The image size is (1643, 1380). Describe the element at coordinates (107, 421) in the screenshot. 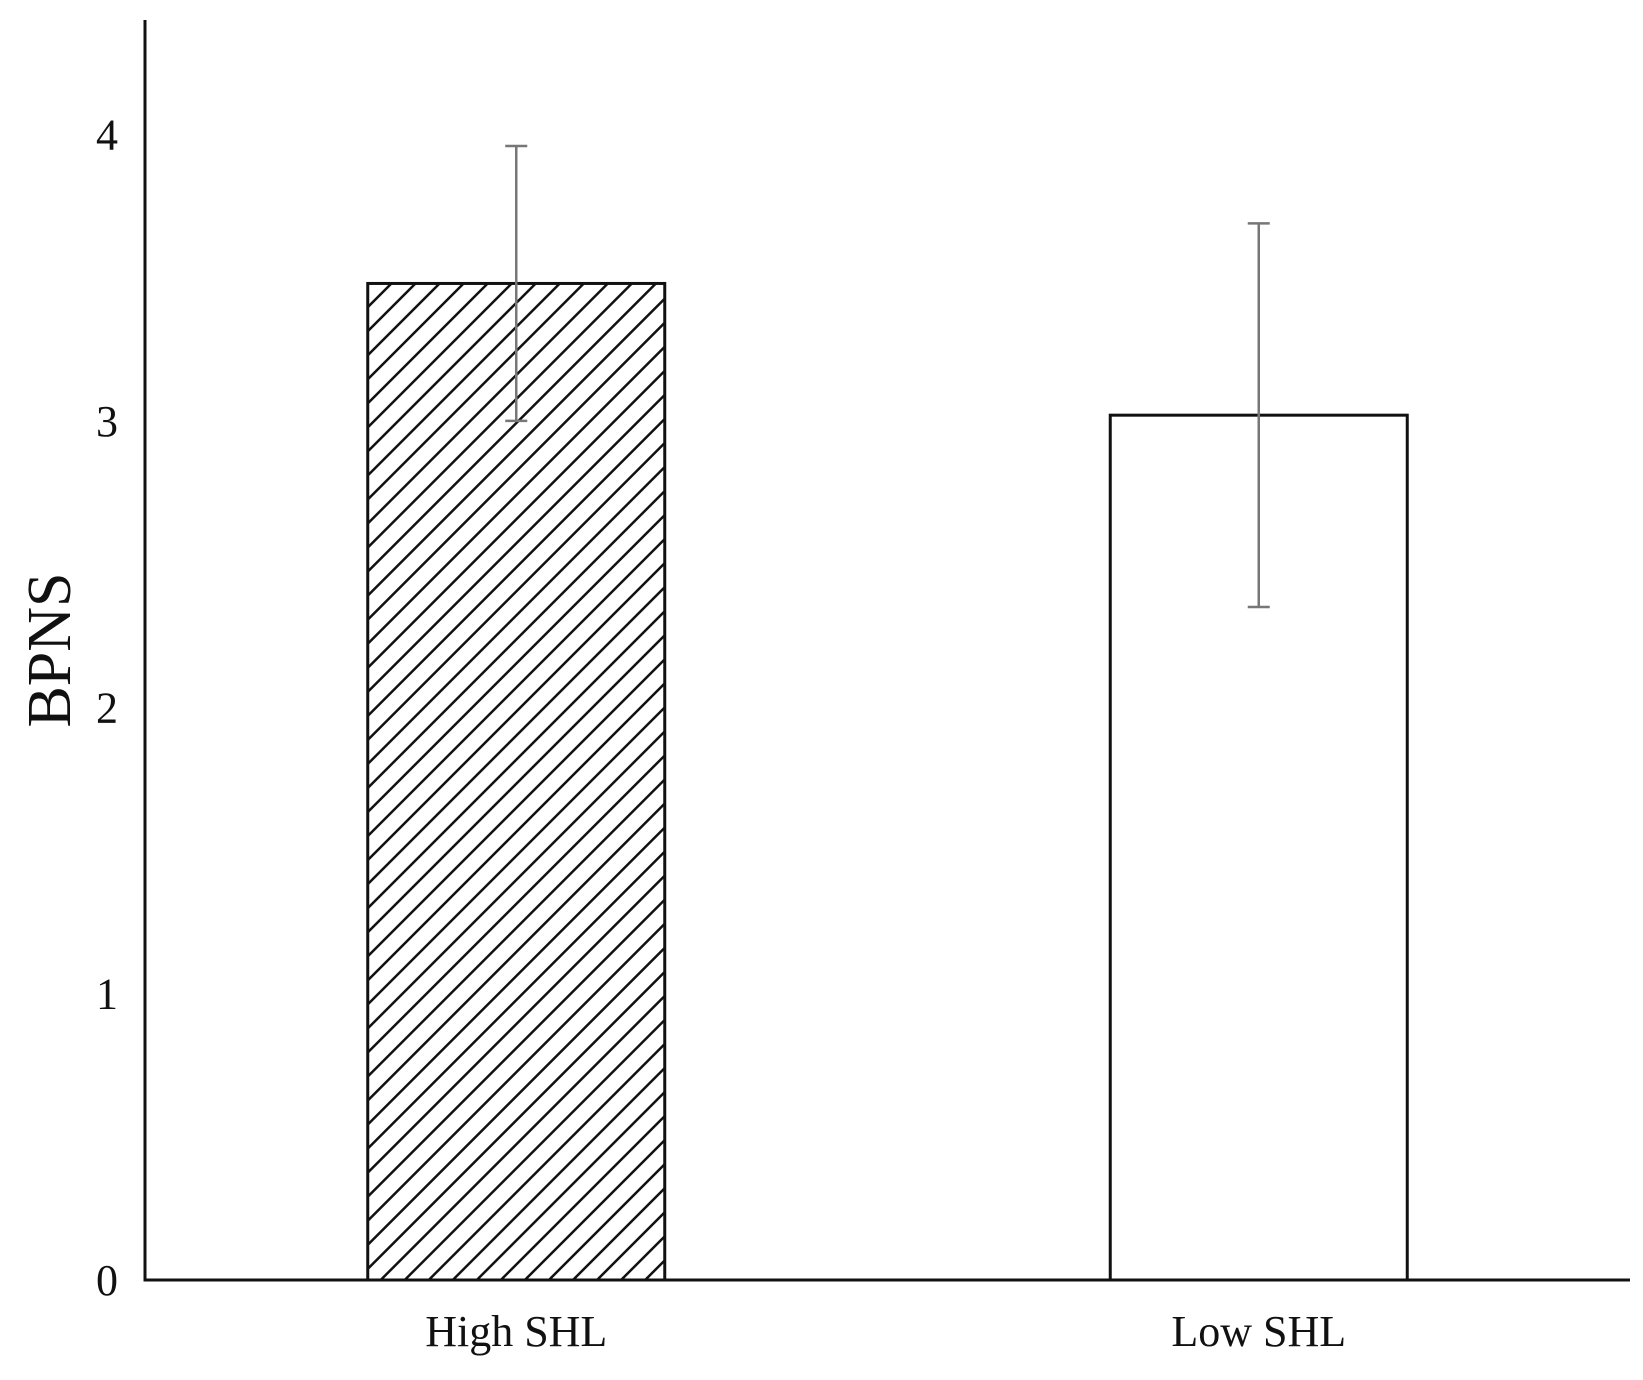

I see `y-tick-label: 3` at that location.